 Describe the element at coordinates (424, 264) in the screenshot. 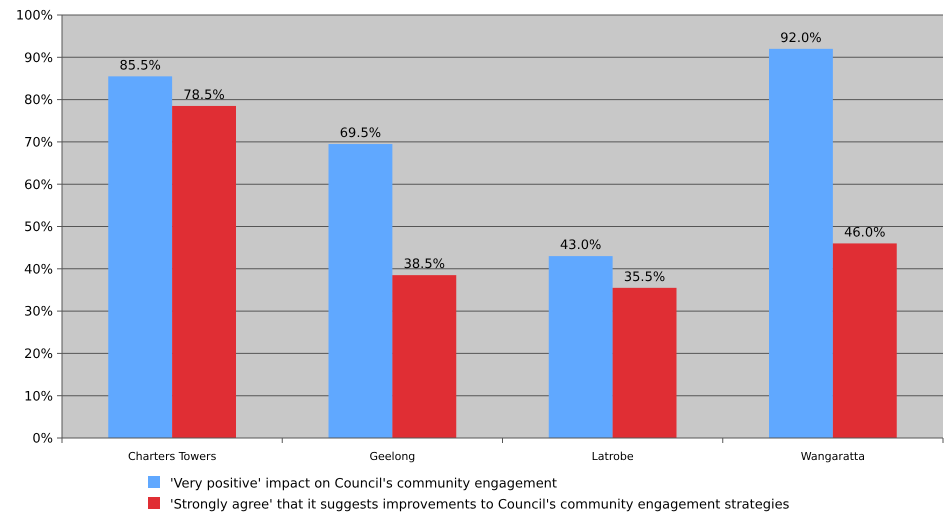

I see `data-label: 38.5%` at that location.